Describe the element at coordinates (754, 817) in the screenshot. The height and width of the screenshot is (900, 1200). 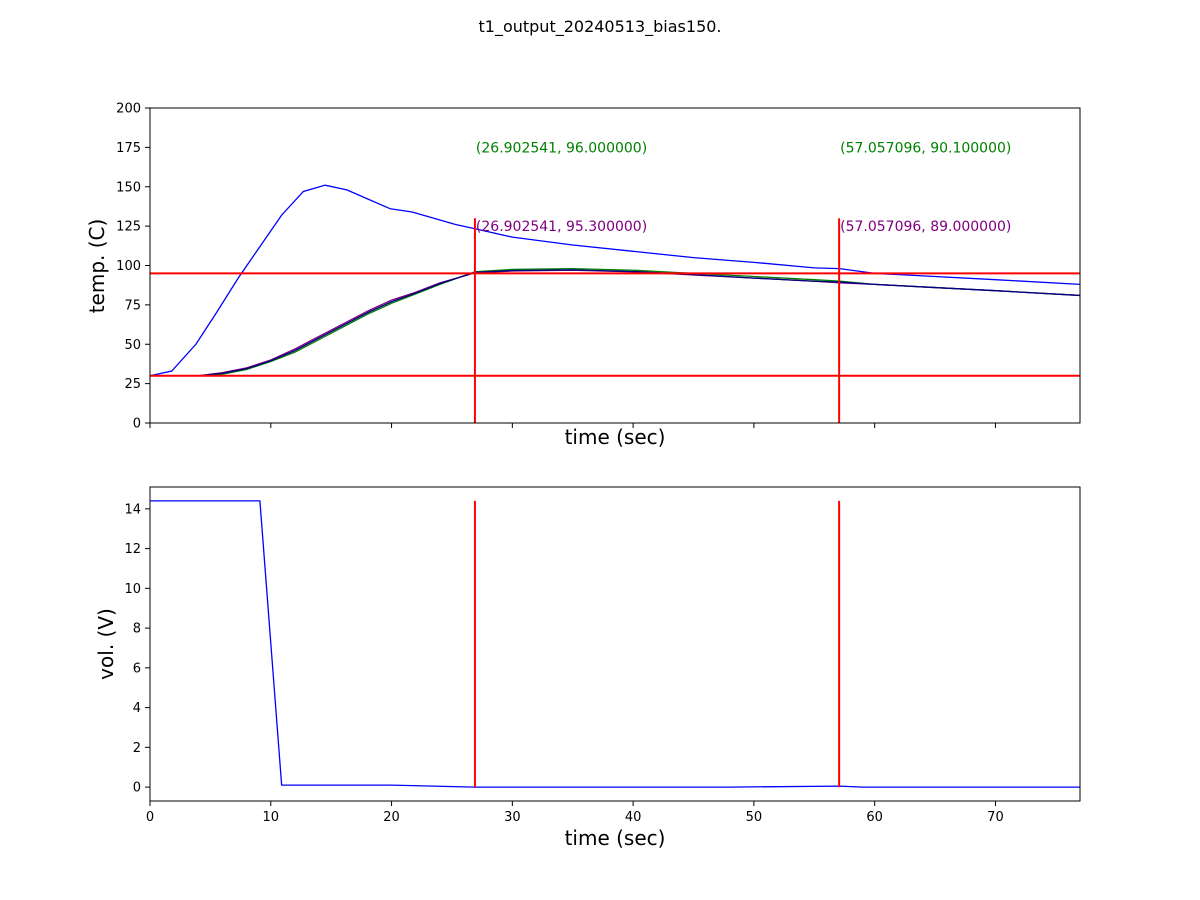
I see `voltage-xtick-label: 50` at that location.